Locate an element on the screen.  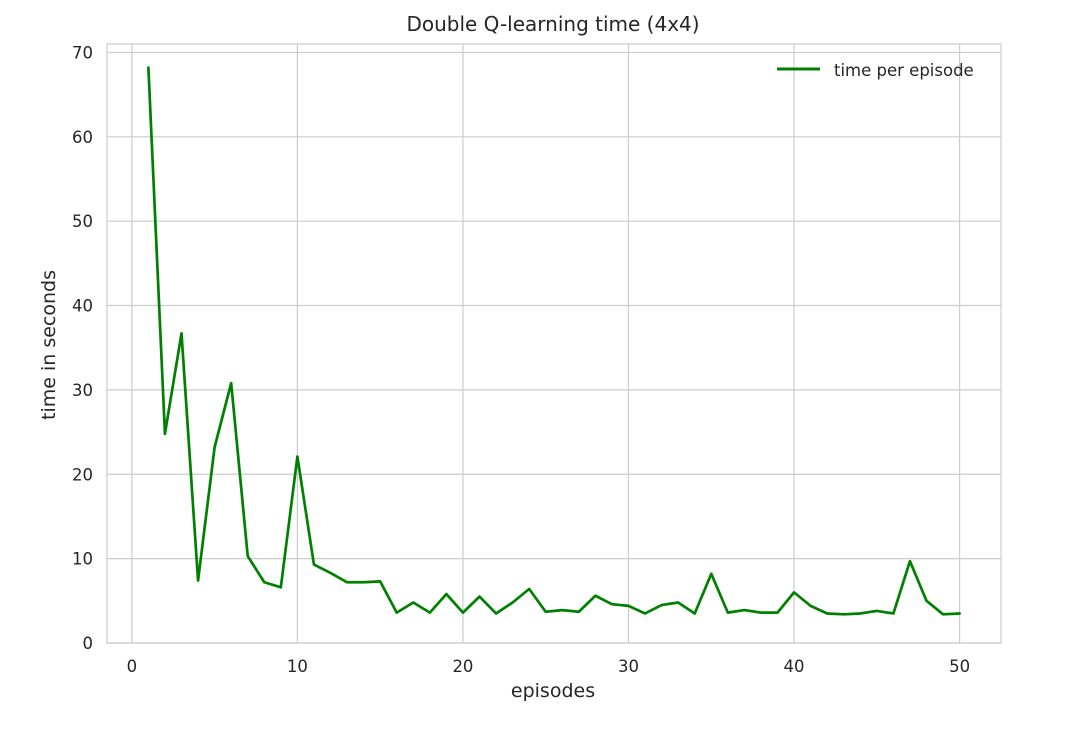
y-tick-label: 30 is located at coordinates (82, 390).